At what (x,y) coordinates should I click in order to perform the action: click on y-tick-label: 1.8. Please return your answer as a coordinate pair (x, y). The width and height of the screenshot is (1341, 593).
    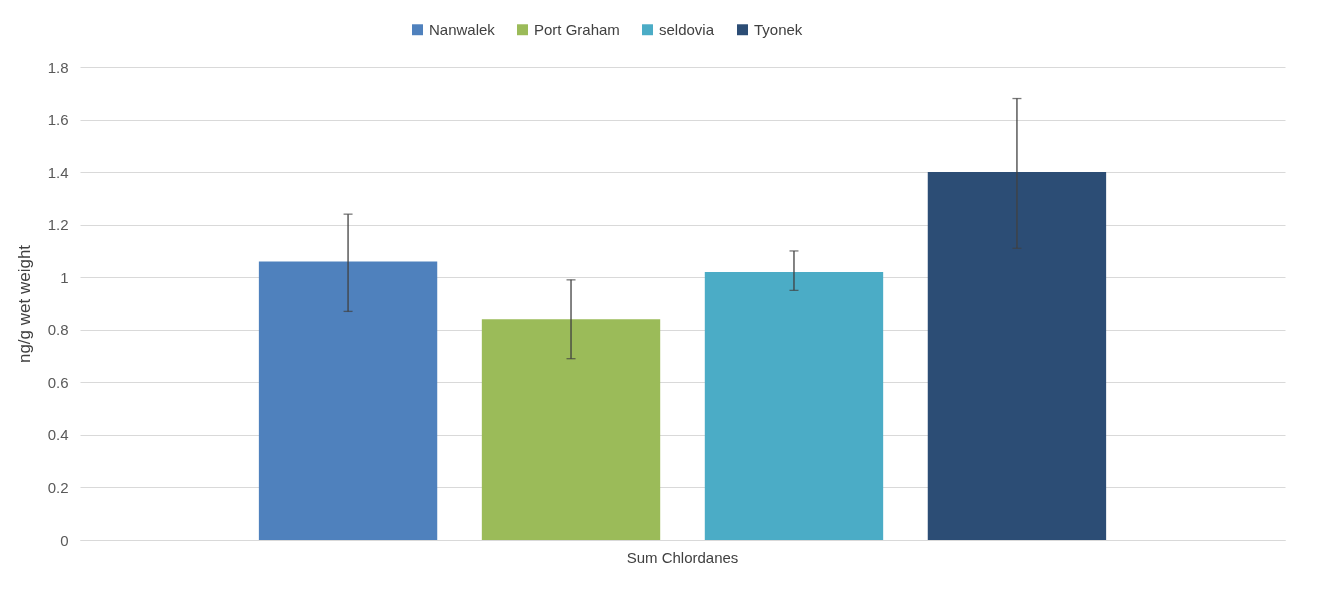
    Looking at the image, I should click on (58, 67).